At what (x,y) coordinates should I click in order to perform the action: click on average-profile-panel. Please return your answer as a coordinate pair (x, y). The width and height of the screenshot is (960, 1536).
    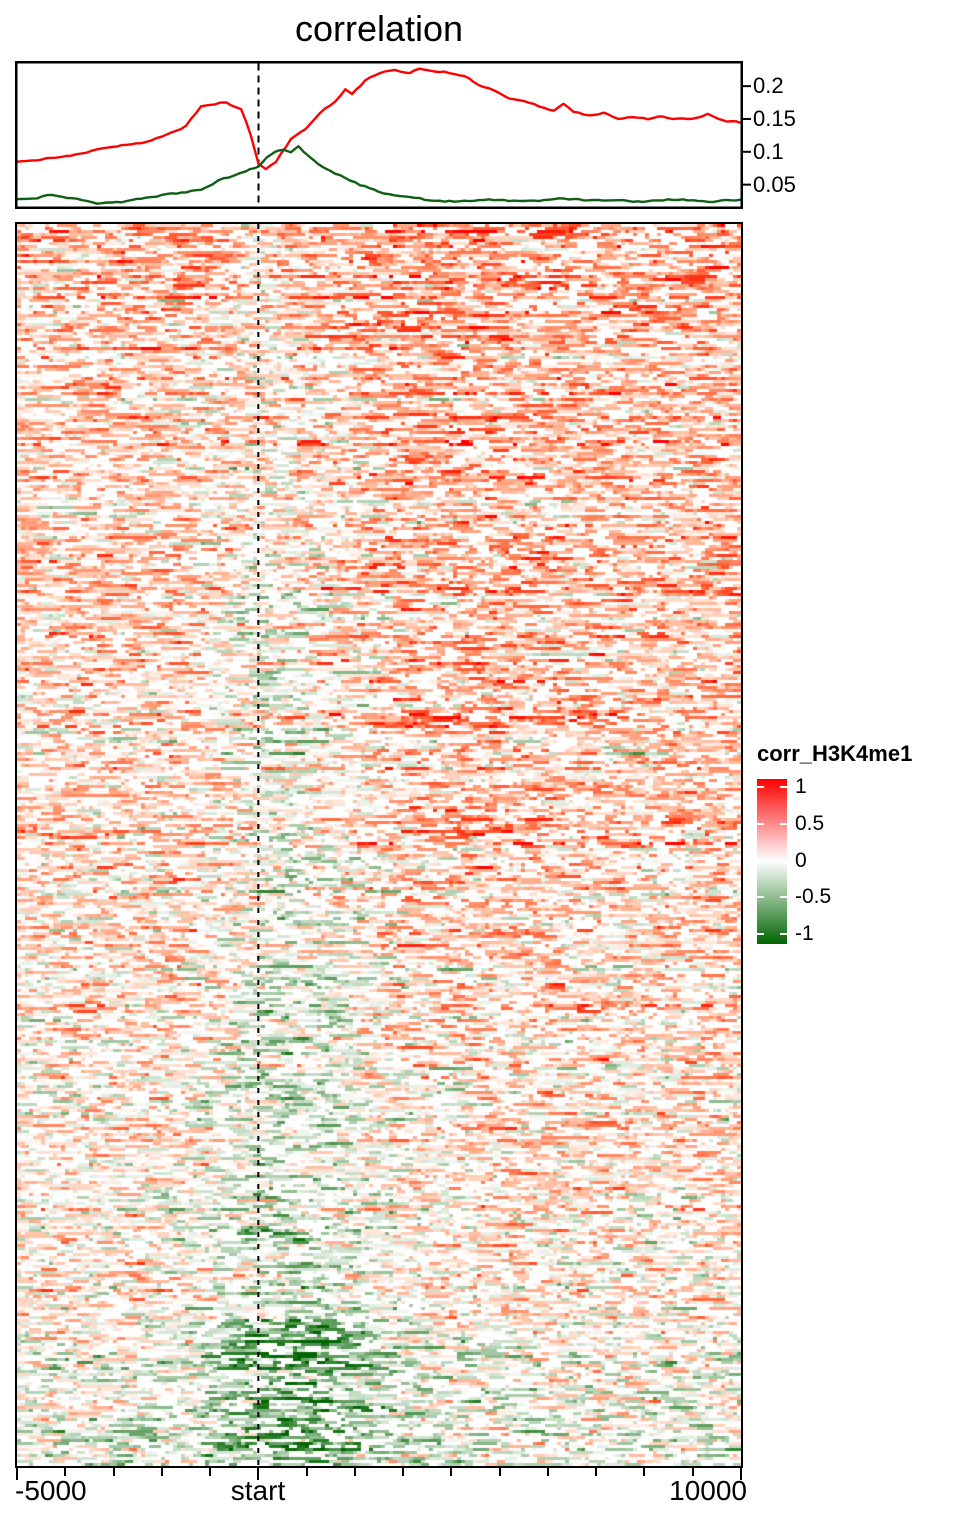
    Looking at the image, I should click on (387, 135).